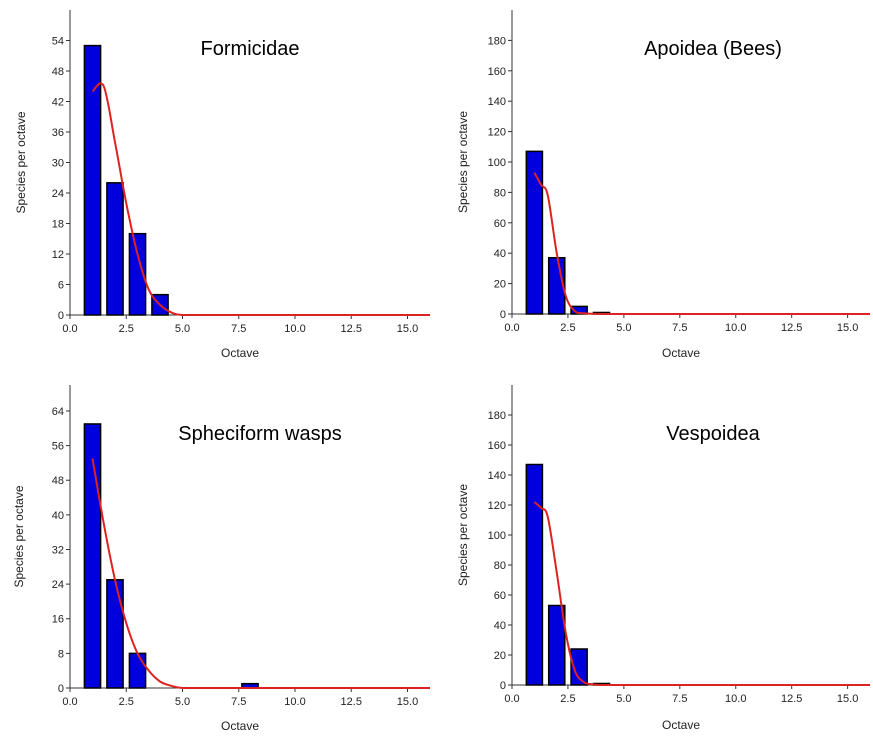  Describe the element at coordinates (250, 49) in the screenshot. I see `chart-title: Formicidae` at that location.